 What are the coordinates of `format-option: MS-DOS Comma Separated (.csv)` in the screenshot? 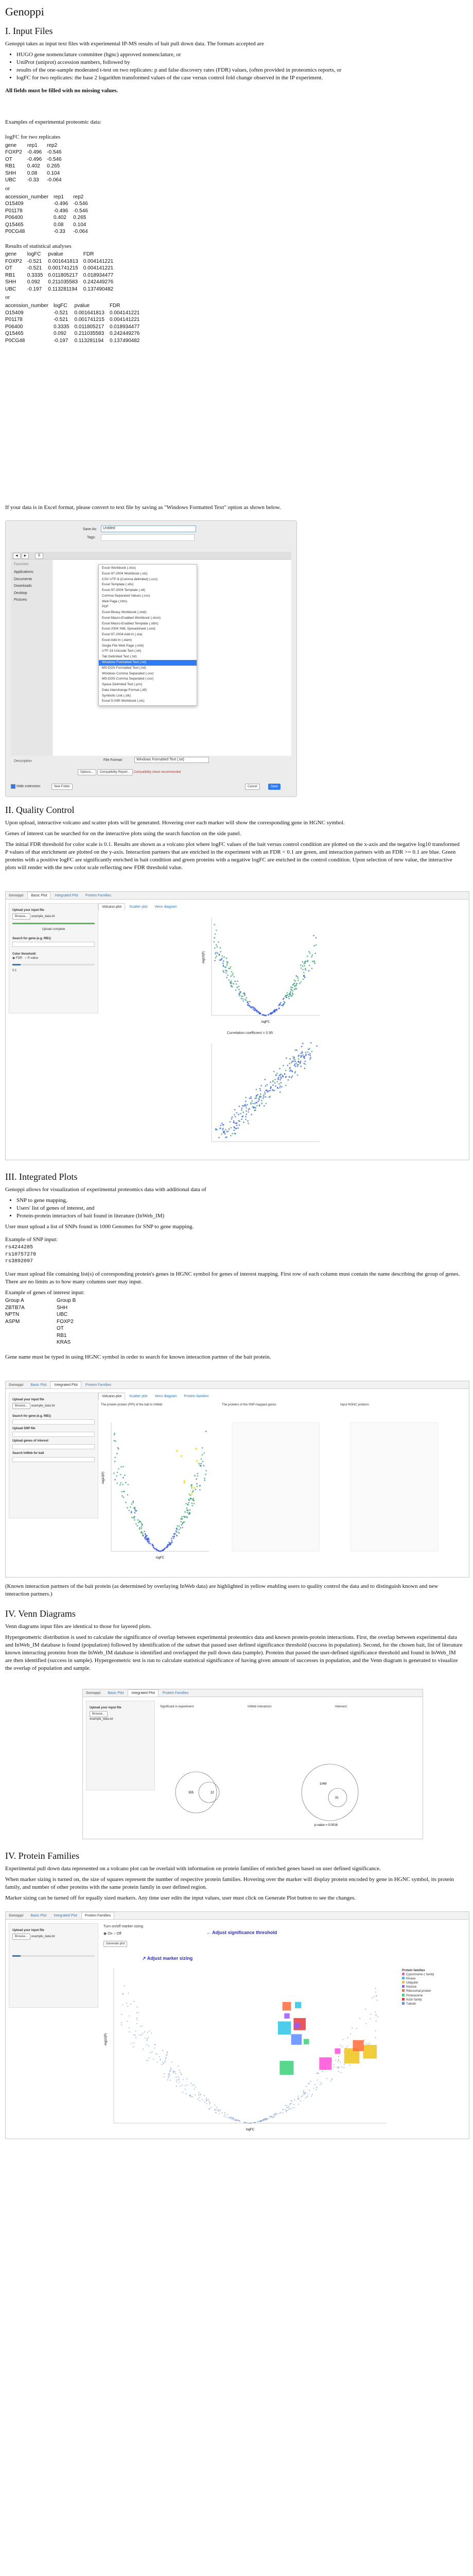 It's located at (128, 679).